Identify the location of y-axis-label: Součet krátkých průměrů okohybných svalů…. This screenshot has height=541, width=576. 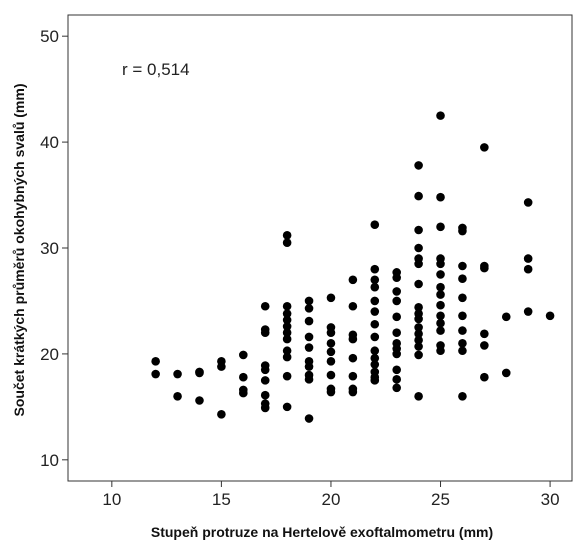
(19, 250).